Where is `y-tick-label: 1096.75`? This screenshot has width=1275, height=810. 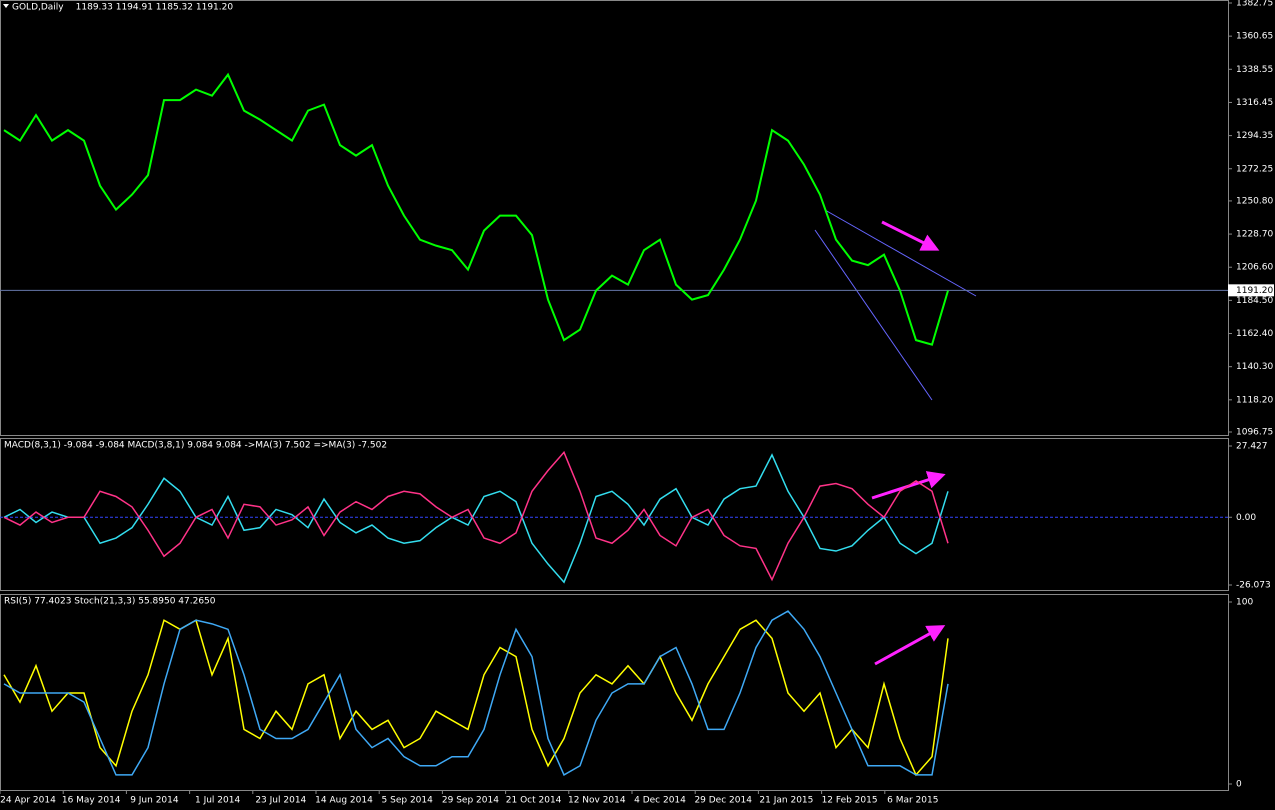
y-tick-label: 1096.75 is located at coordinates (1254, 433).